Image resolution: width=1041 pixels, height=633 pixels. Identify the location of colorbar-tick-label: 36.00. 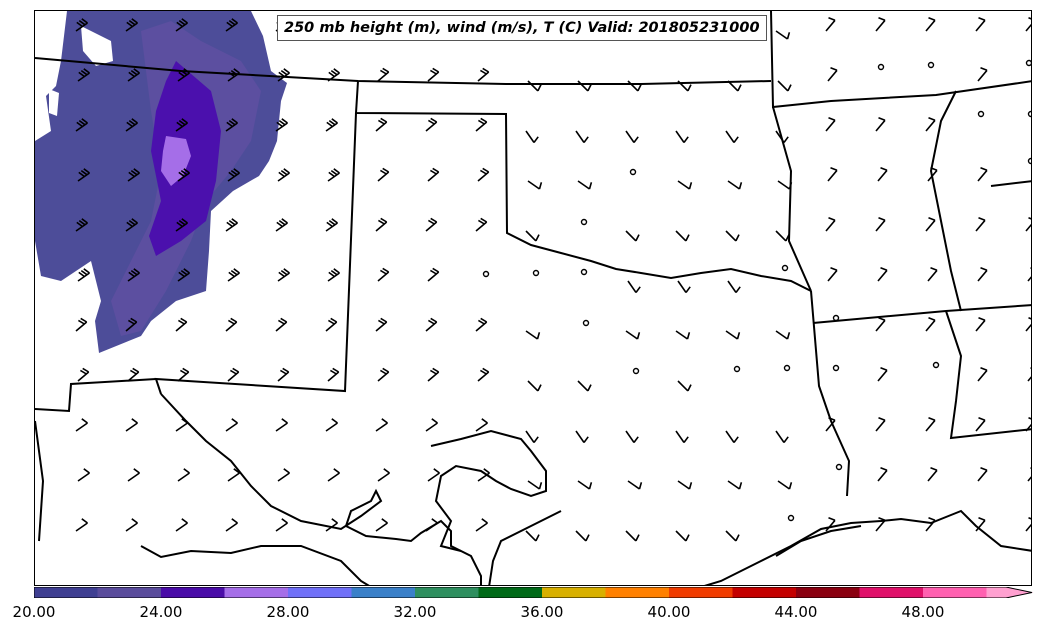
(542, 612).